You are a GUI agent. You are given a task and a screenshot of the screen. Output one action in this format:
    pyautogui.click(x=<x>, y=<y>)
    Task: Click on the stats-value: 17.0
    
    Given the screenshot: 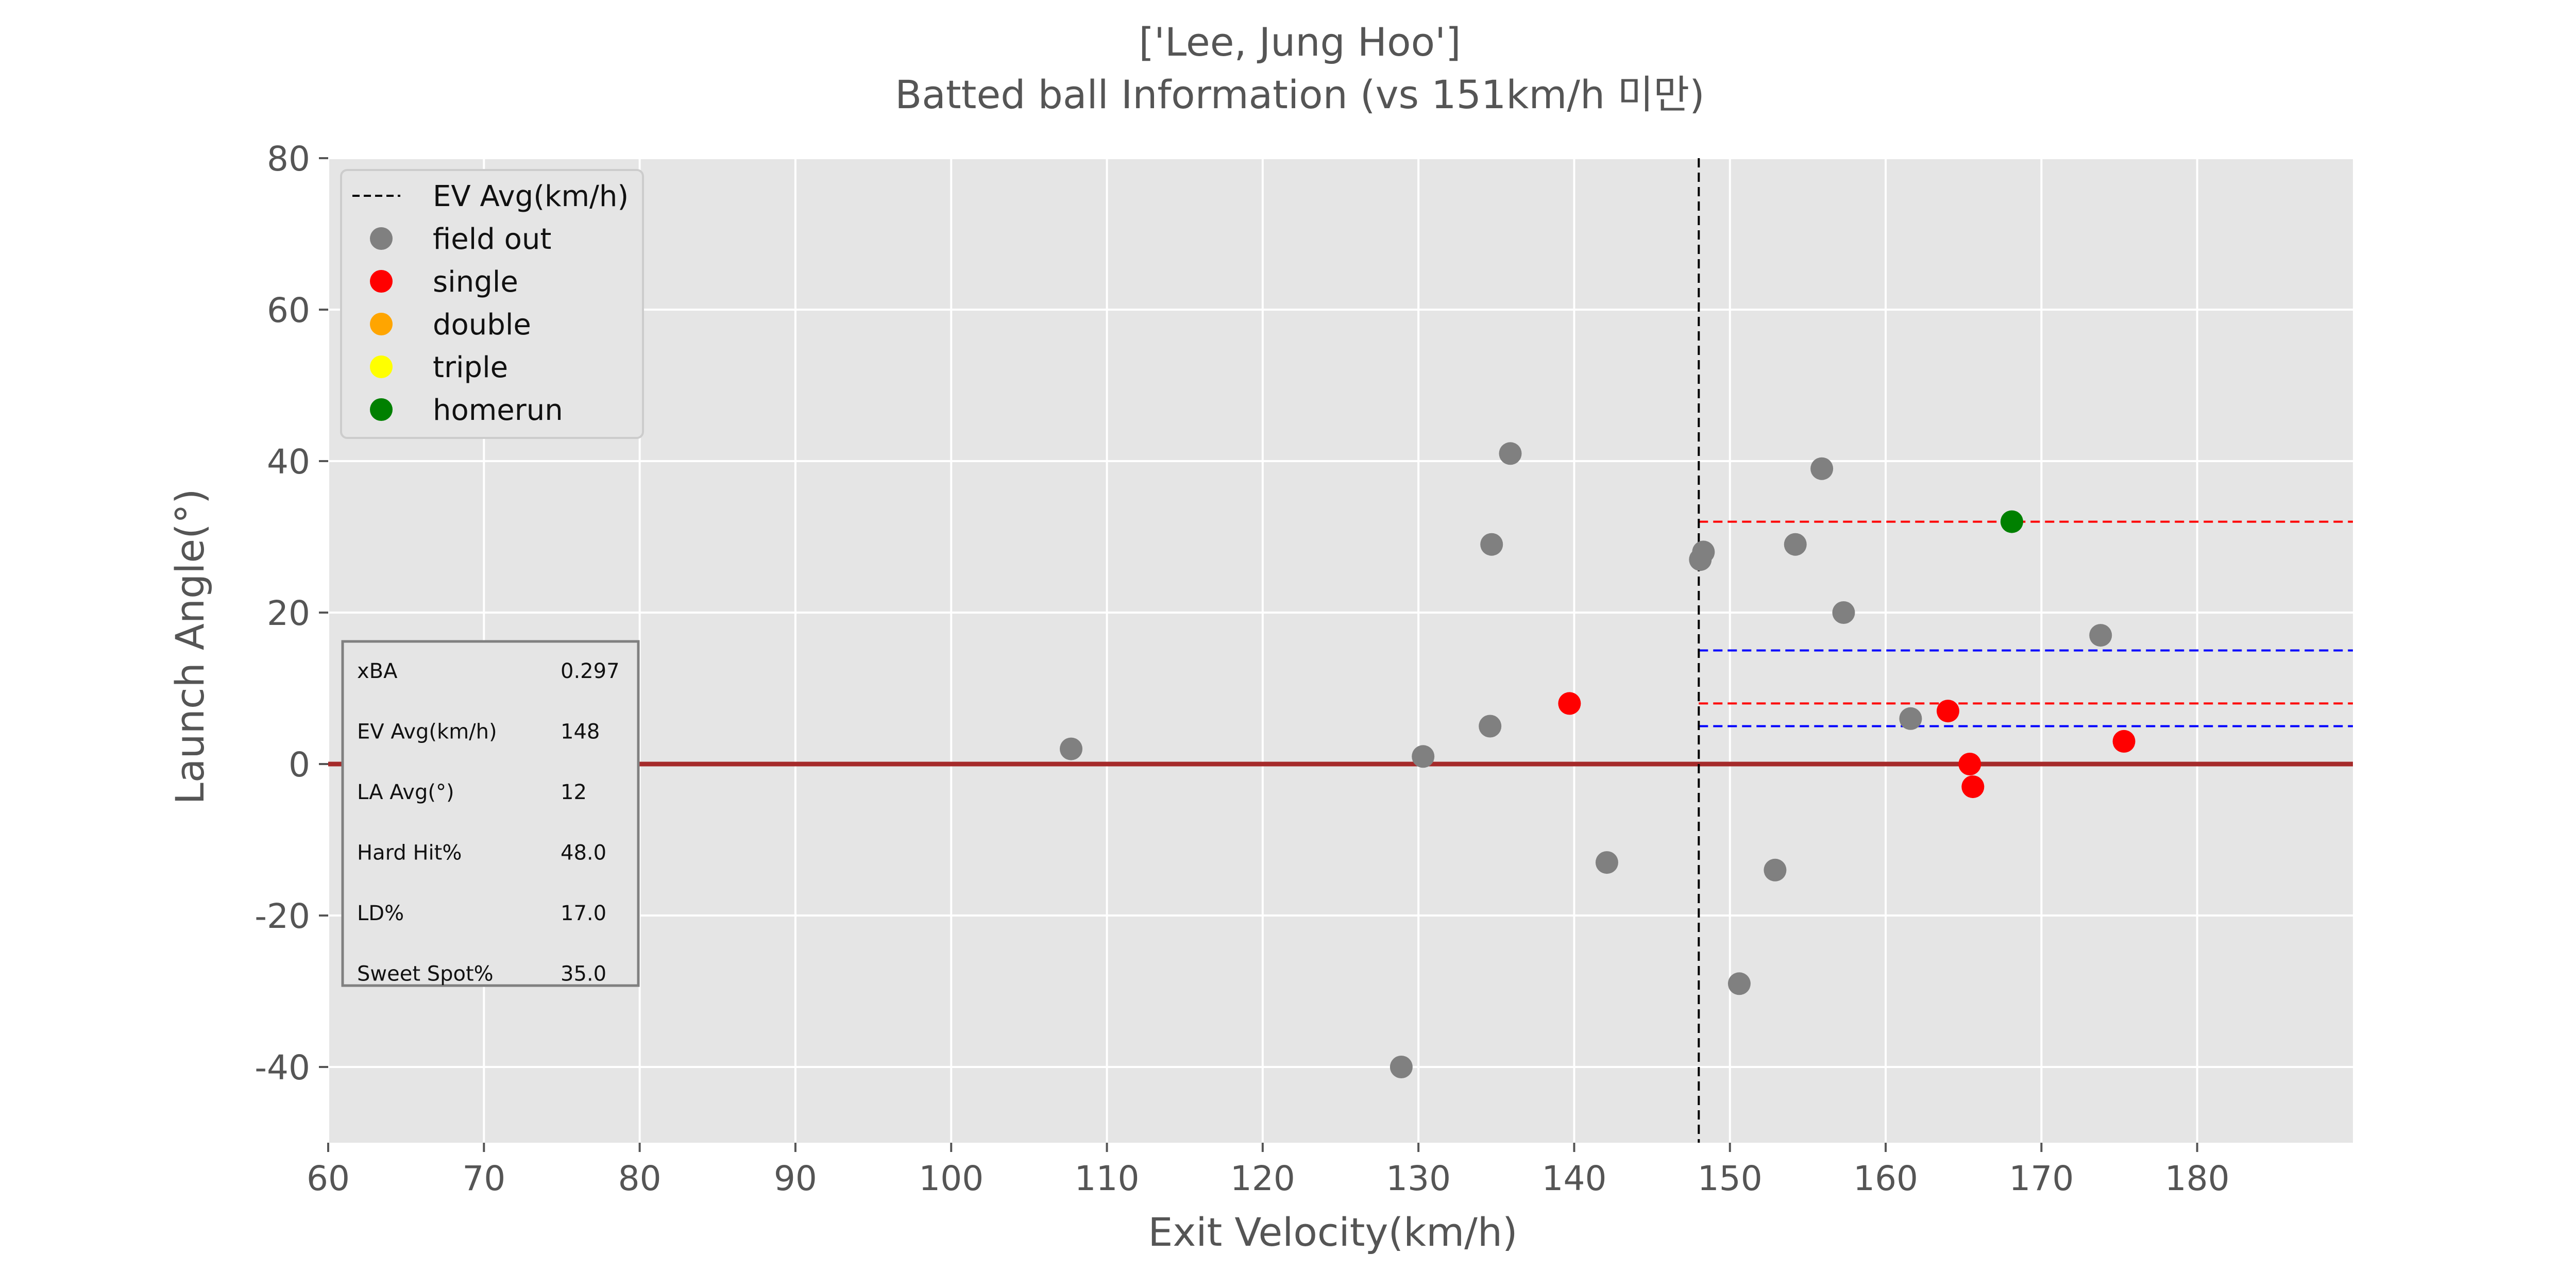 What is the action you would take?
    pyautogui.click(x=583, y=913)
    